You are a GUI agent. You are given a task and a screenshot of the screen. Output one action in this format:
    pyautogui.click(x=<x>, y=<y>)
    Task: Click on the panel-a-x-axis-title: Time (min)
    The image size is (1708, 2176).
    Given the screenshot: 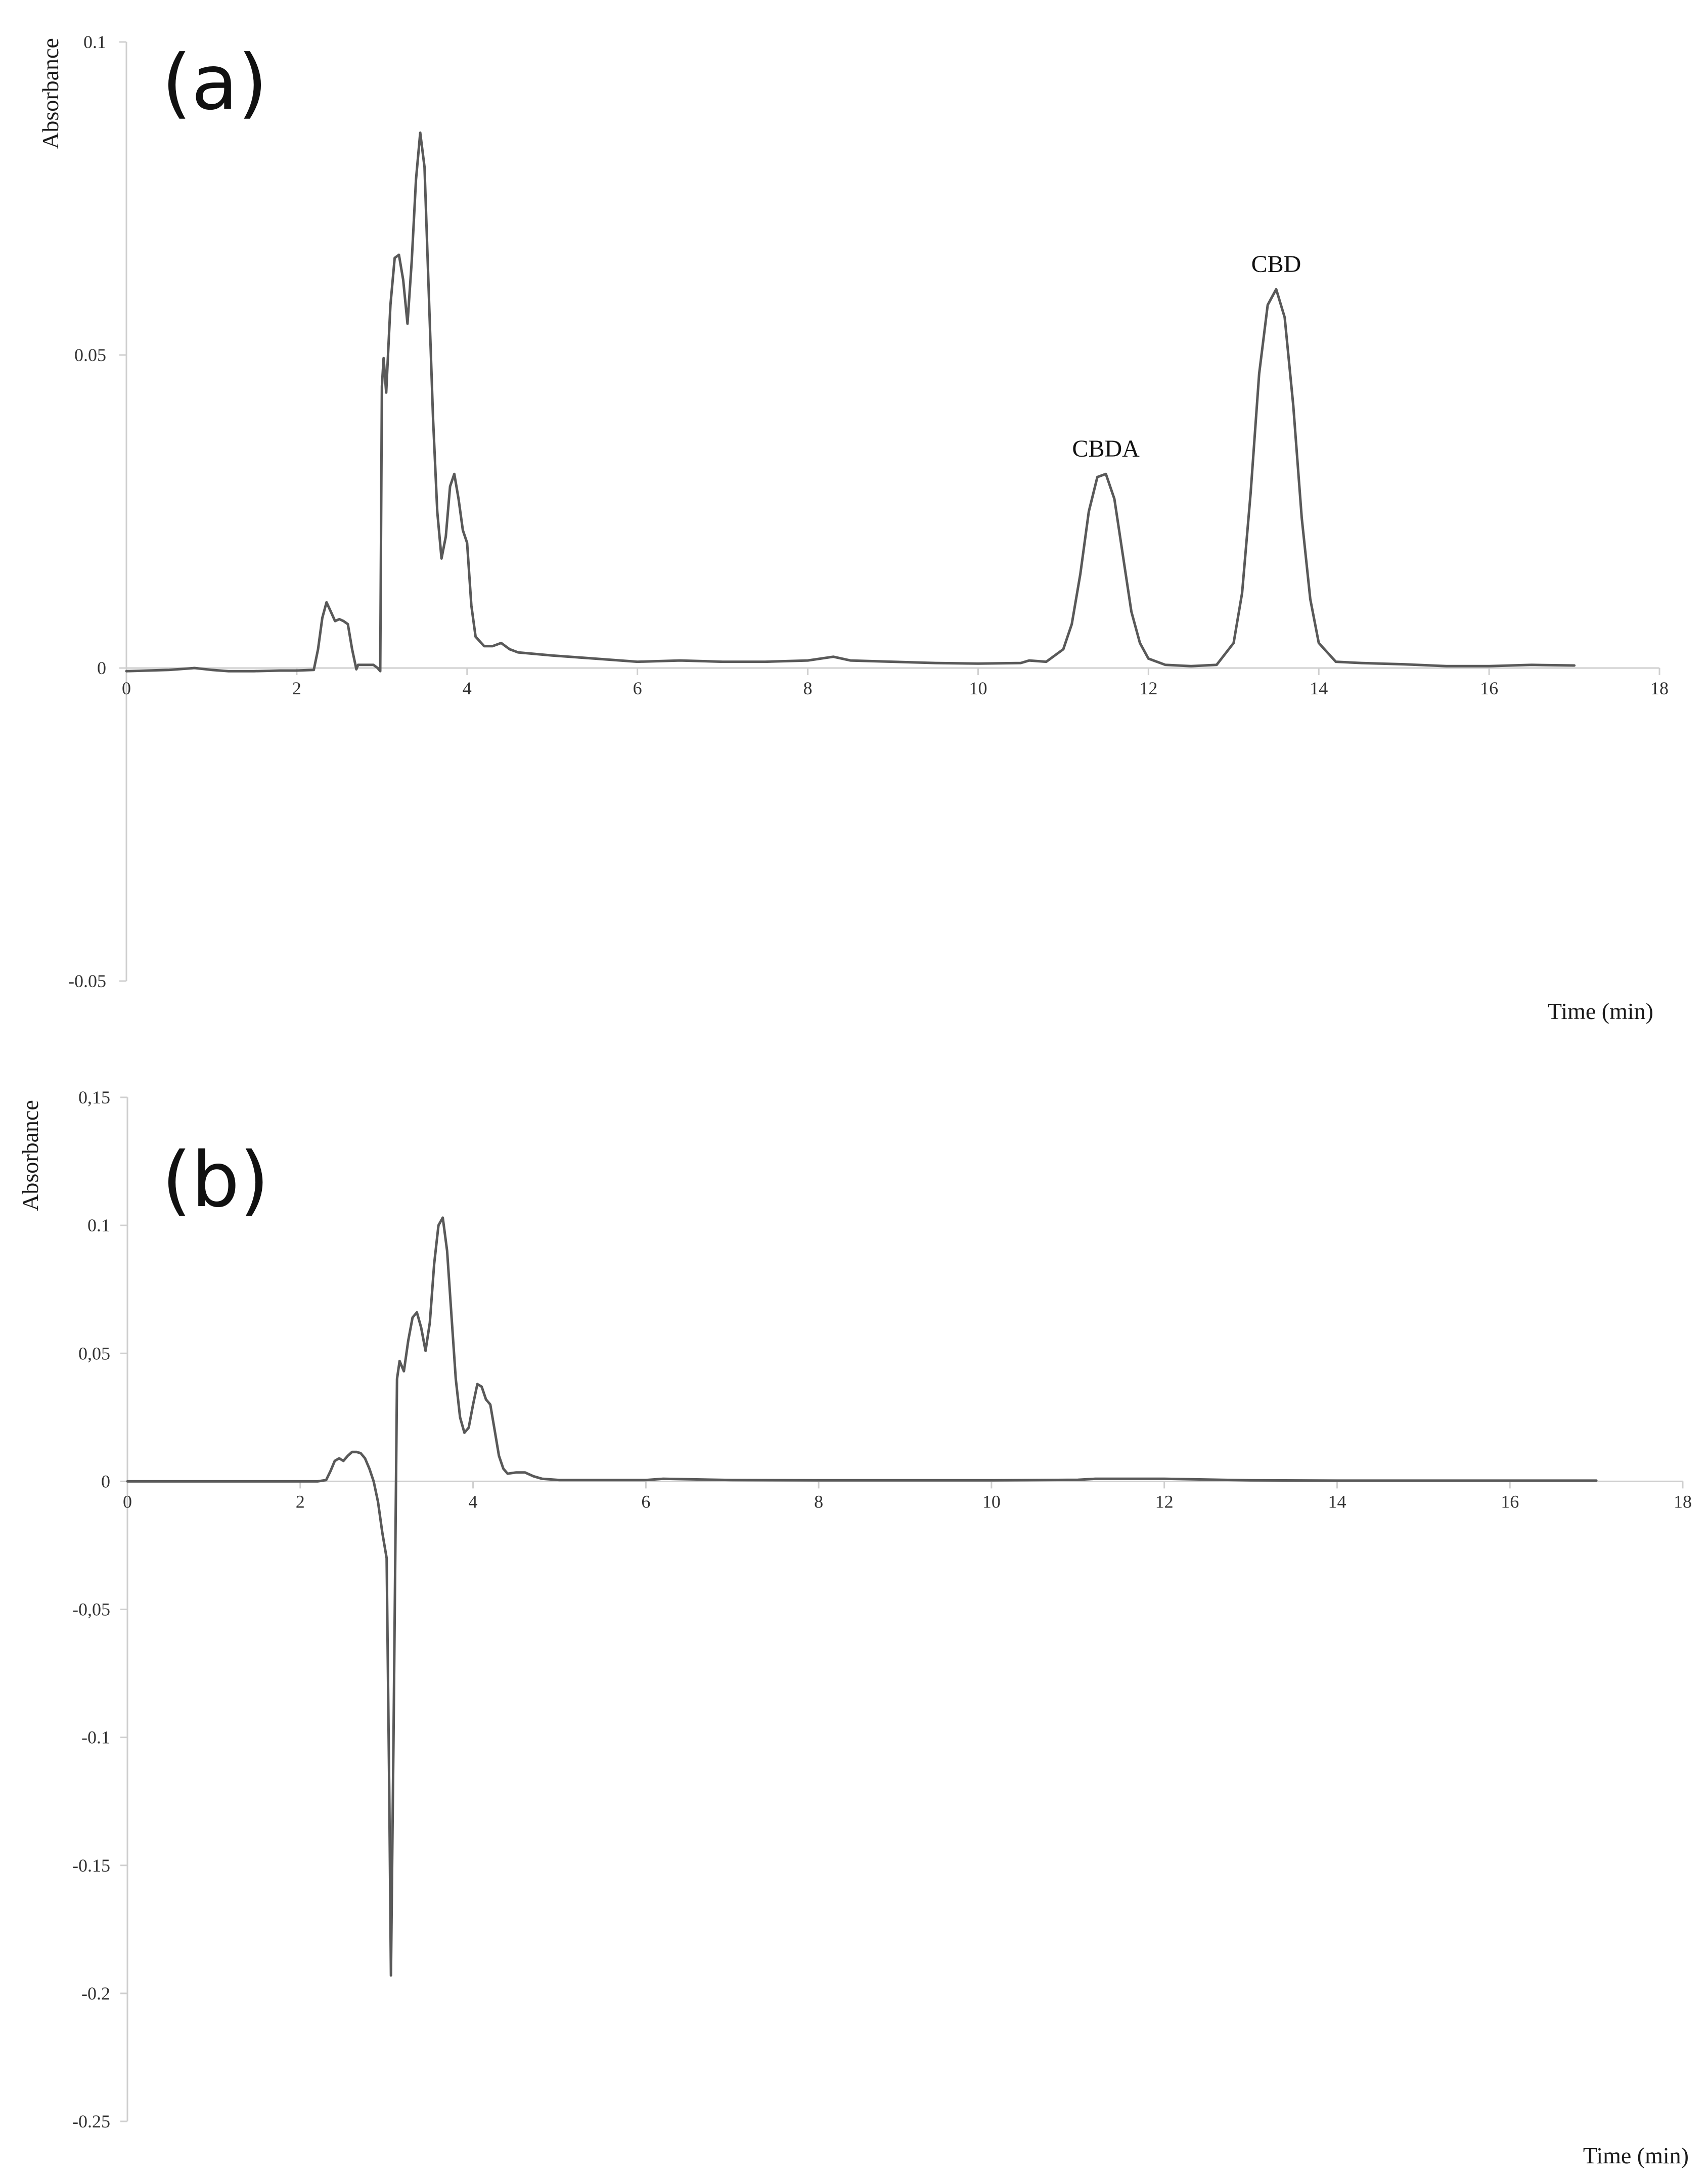 What is the action you would take?
    pyautogui.click(x=1601, y=1011)
    